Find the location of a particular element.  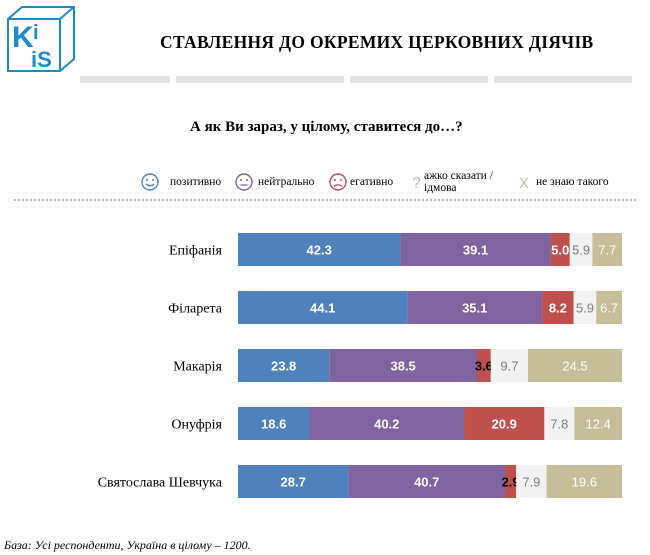

data-label: 20.9 is located at coordinates (504, 424).